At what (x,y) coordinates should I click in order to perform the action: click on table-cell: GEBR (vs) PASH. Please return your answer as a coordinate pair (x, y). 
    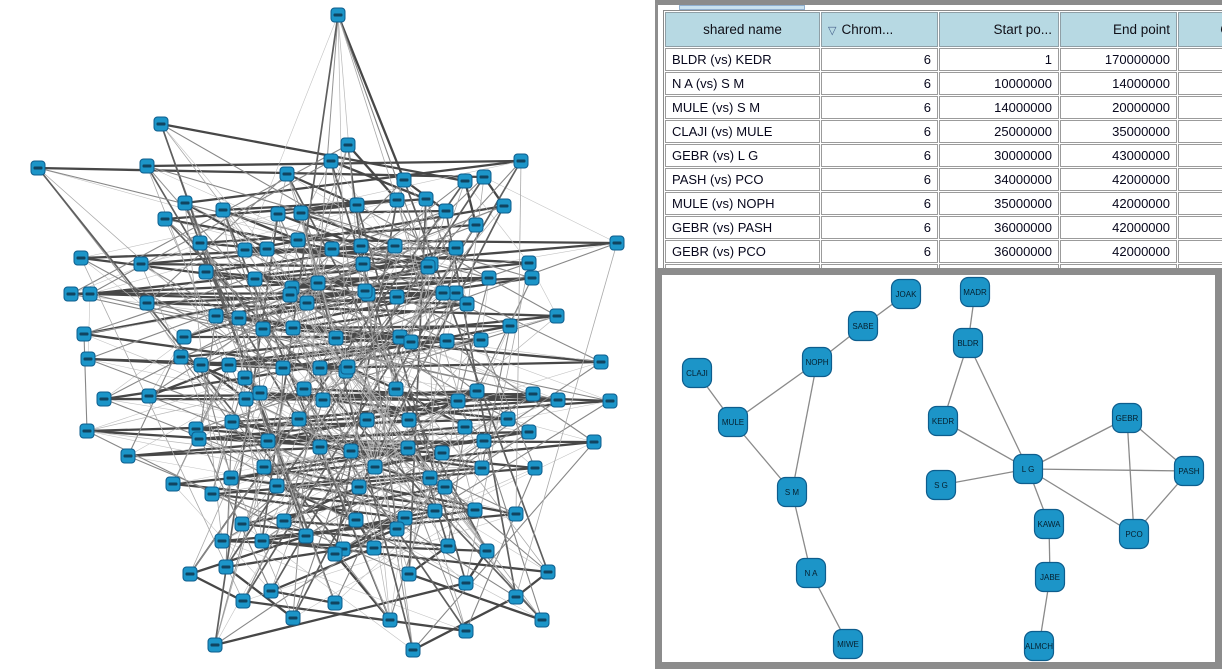
    Looking at the image, I should click on (742, 227).